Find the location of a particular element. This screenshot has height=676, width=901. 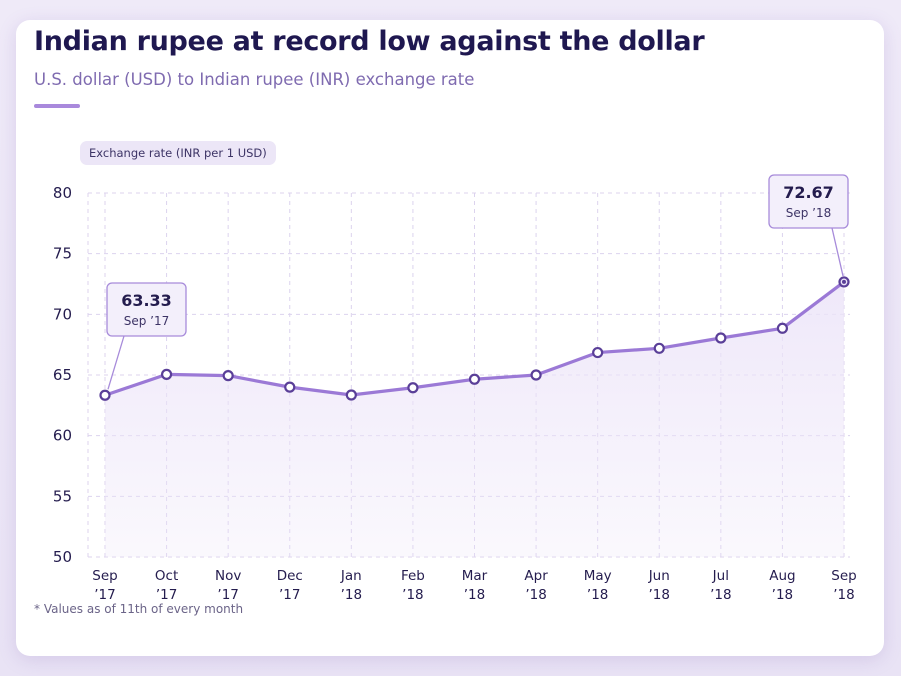

x-tick-month: Jun is located at coordinates (659, 576).